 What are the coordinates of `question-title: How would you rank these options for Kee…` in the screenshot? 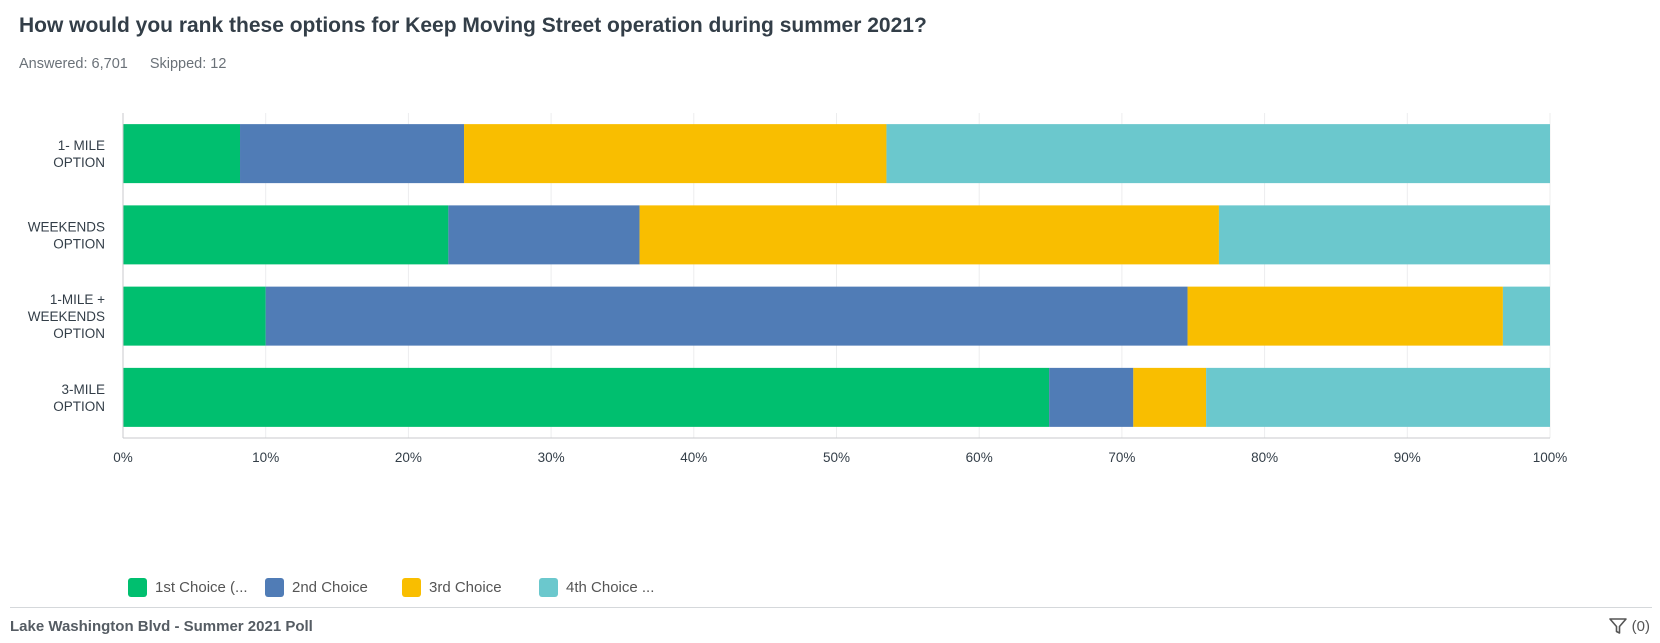 It's located at (473, 25).